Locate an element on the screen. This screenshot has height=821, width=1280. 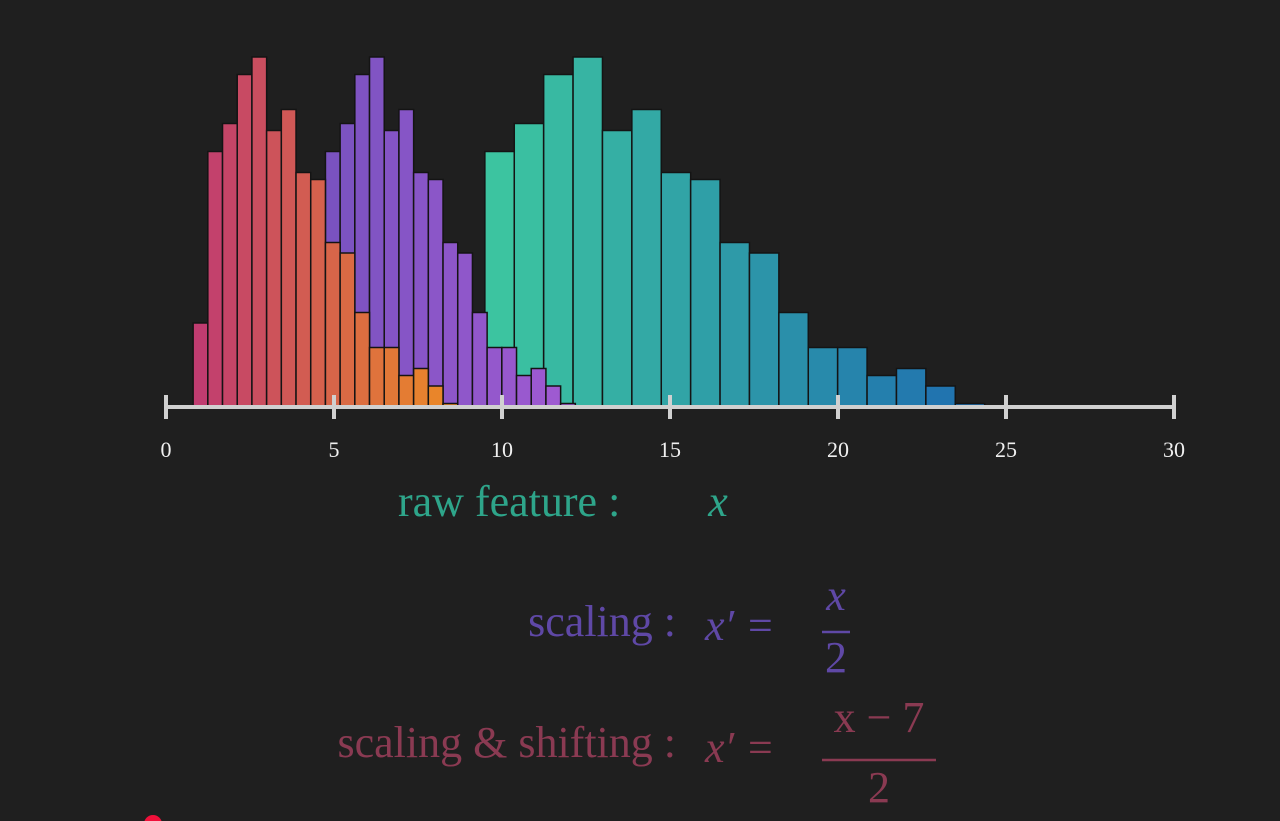
progress-dot is located at coordinates (153, 818).